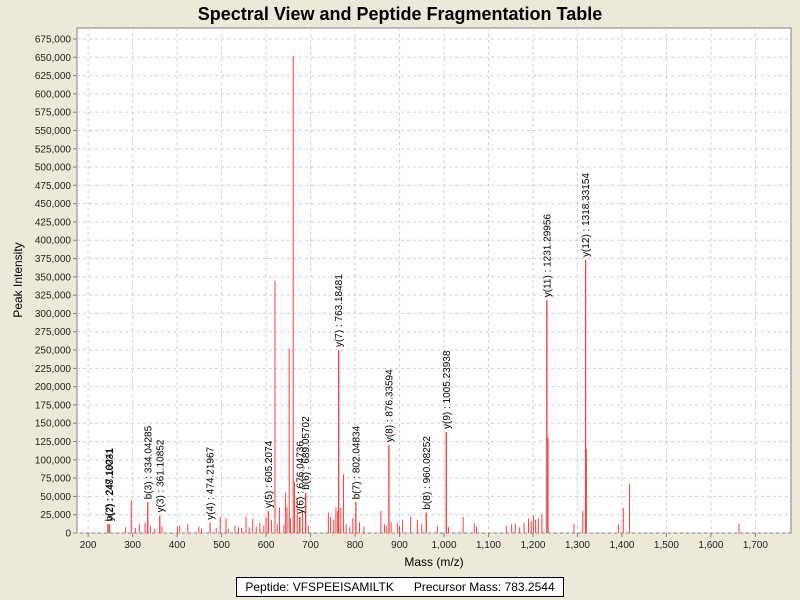 The height and width of the screenshot is (600, 800). What do you see at coordinates (53, 204) in the screenshot?
I see `y-tick-label: 450,000` at bounding box center [53, 204].